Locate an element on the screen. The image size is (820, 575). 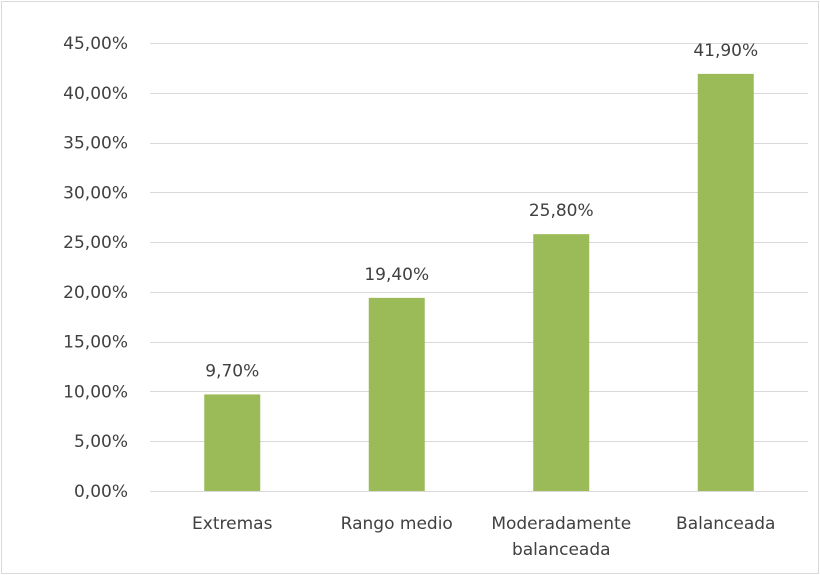
data-label: 9,70% is located at coordinates (232, 371).